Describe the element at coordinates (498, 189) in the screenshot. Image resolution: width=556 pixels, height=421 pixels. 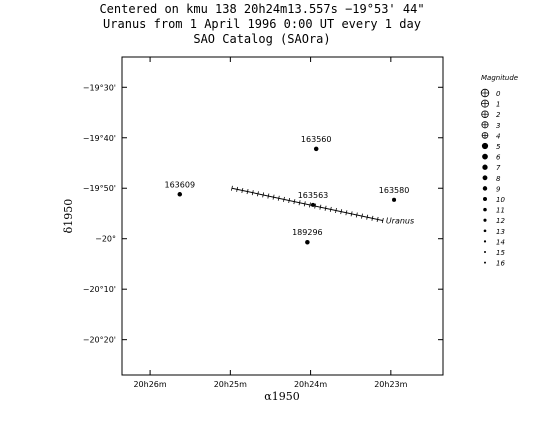
I see `legend-label: 9` at that location.